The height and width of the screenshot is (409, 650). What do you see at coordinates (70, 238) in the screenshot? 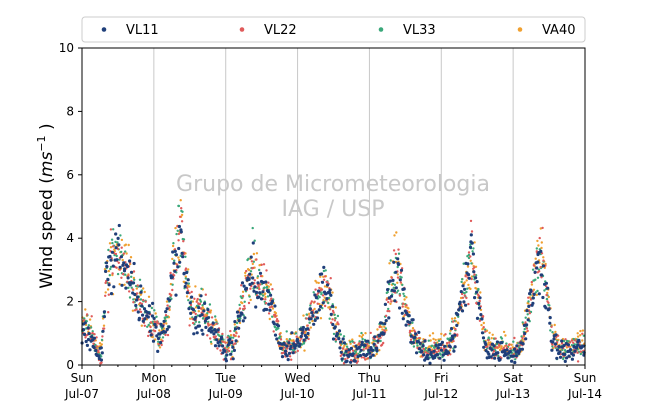
I see `y-tick-label: 4` at bounding box center [70, 238].